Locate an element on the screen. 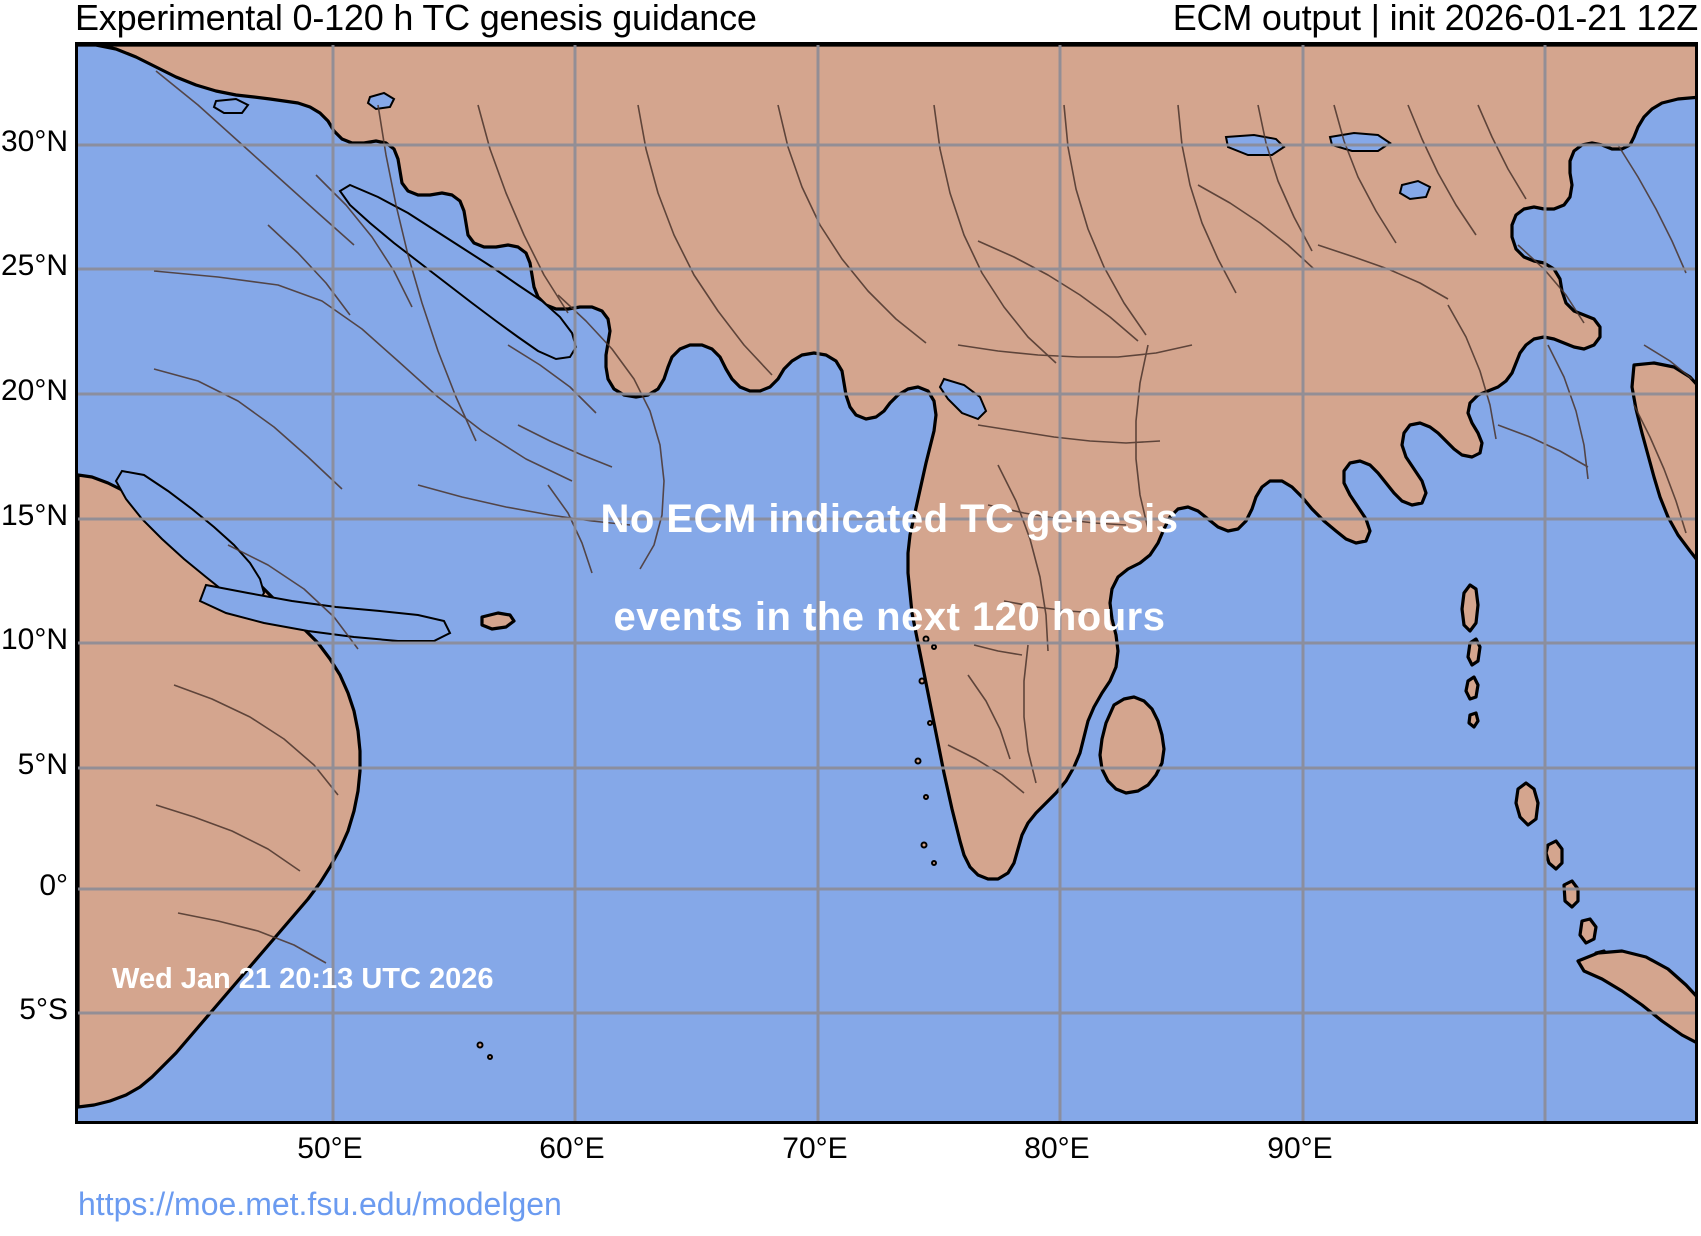 This screenshot has height=1236, width=1701. x-tick-60e: 60°E is located at coordinates (572, 1148).